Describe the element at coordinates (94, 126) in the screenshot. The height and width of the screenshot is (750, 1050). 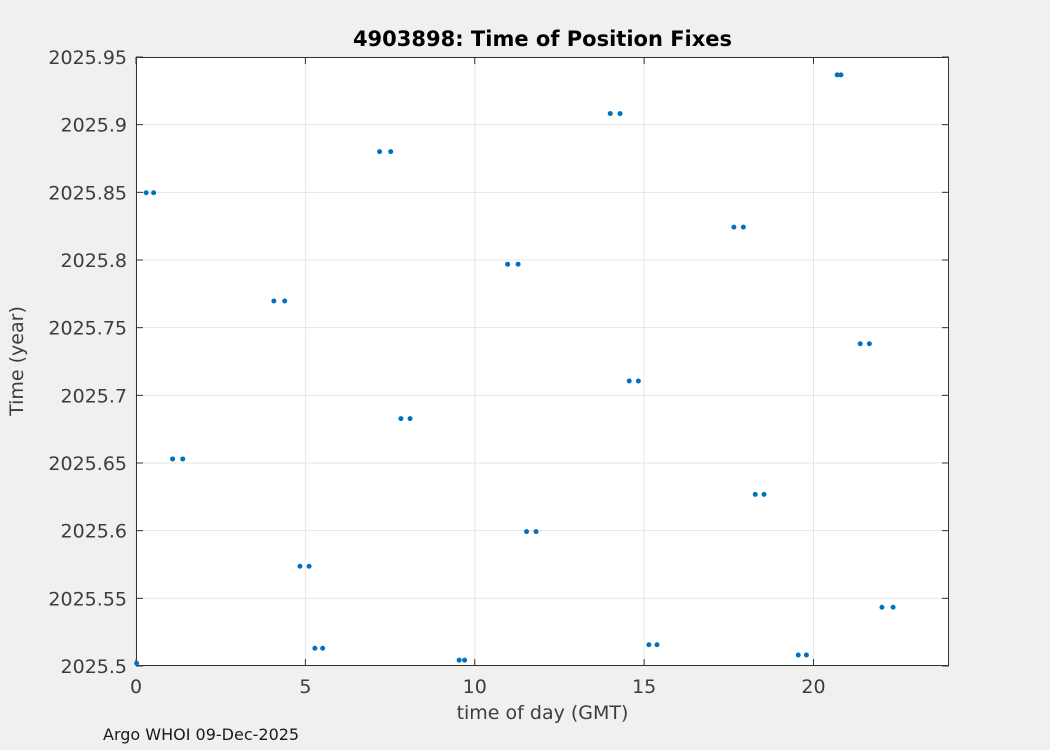
I see `y-tick-label: 2025.9` at that location.